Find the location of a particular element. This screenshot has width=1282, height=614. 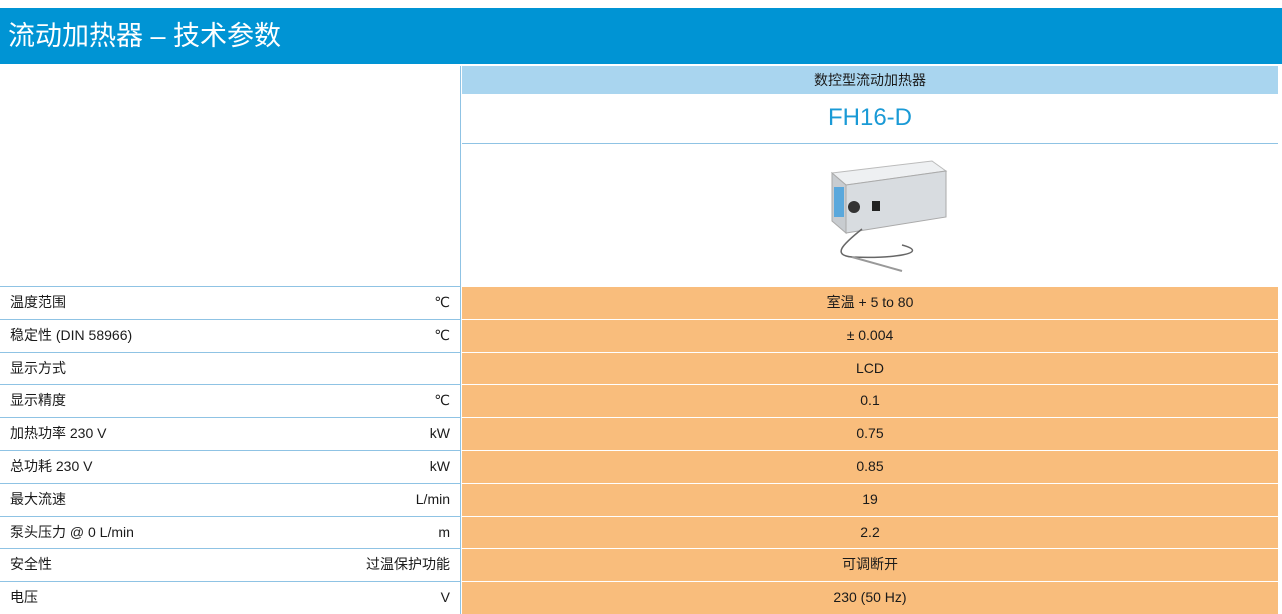

row-label: 加热功率 230 V is located at coordinates (58, 433).